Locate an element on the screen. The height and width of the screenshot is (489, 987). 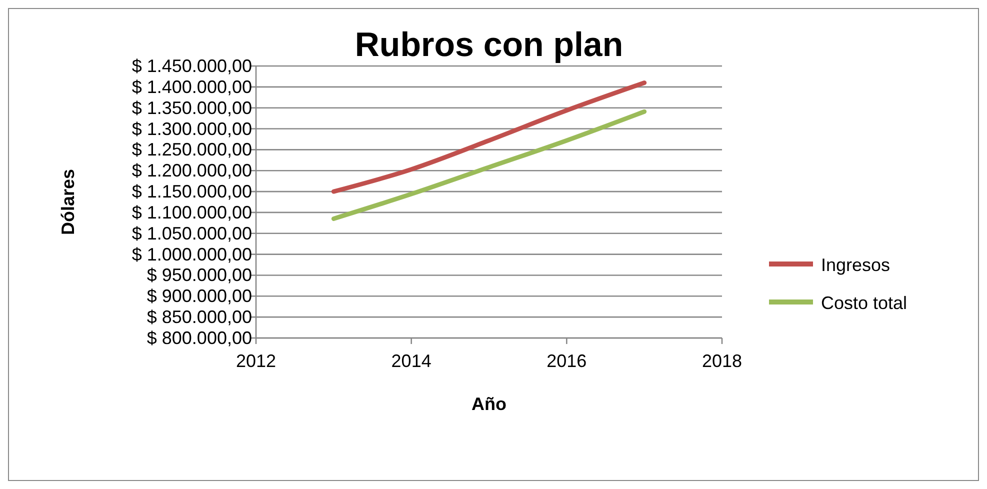
y-tick-label: $ 900.000,00 is located at coordinates (199, 296).